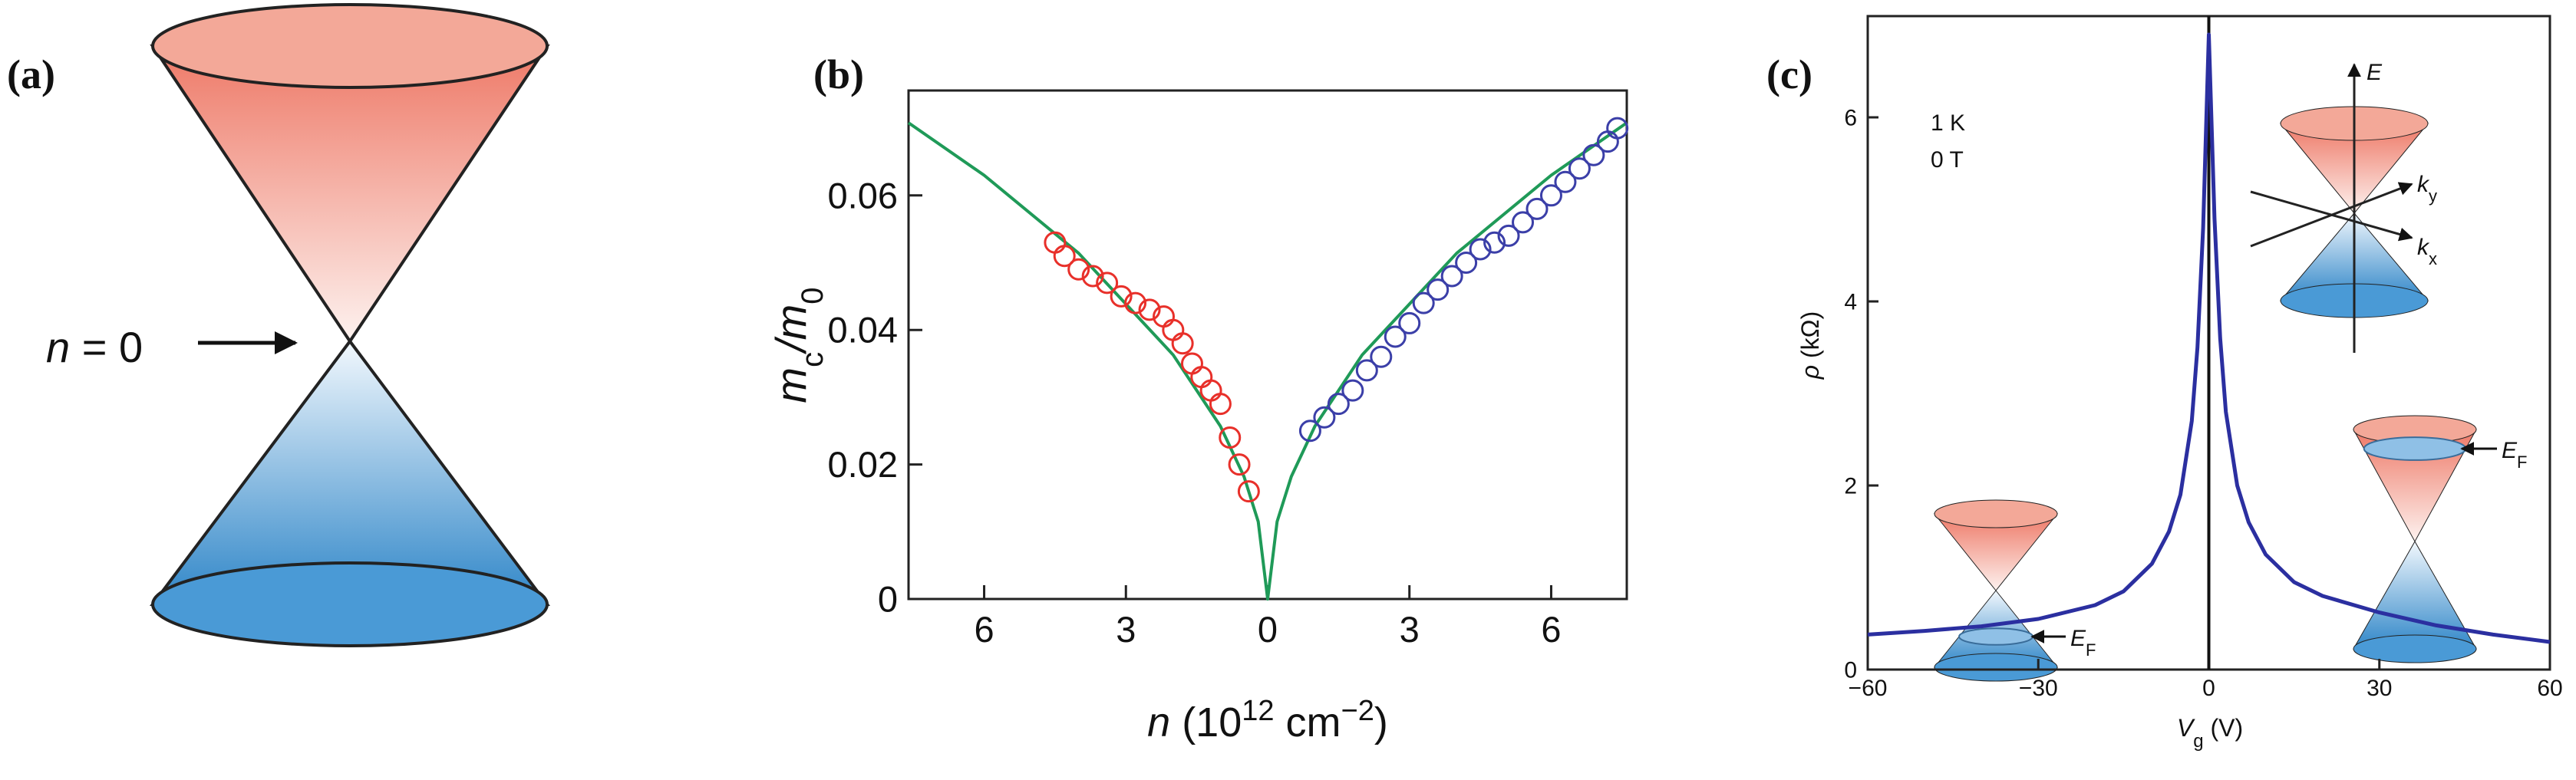  Describe the element at coordinates (1850, 119) in the screenshot. I see `y-tick-label: 6` at that location.